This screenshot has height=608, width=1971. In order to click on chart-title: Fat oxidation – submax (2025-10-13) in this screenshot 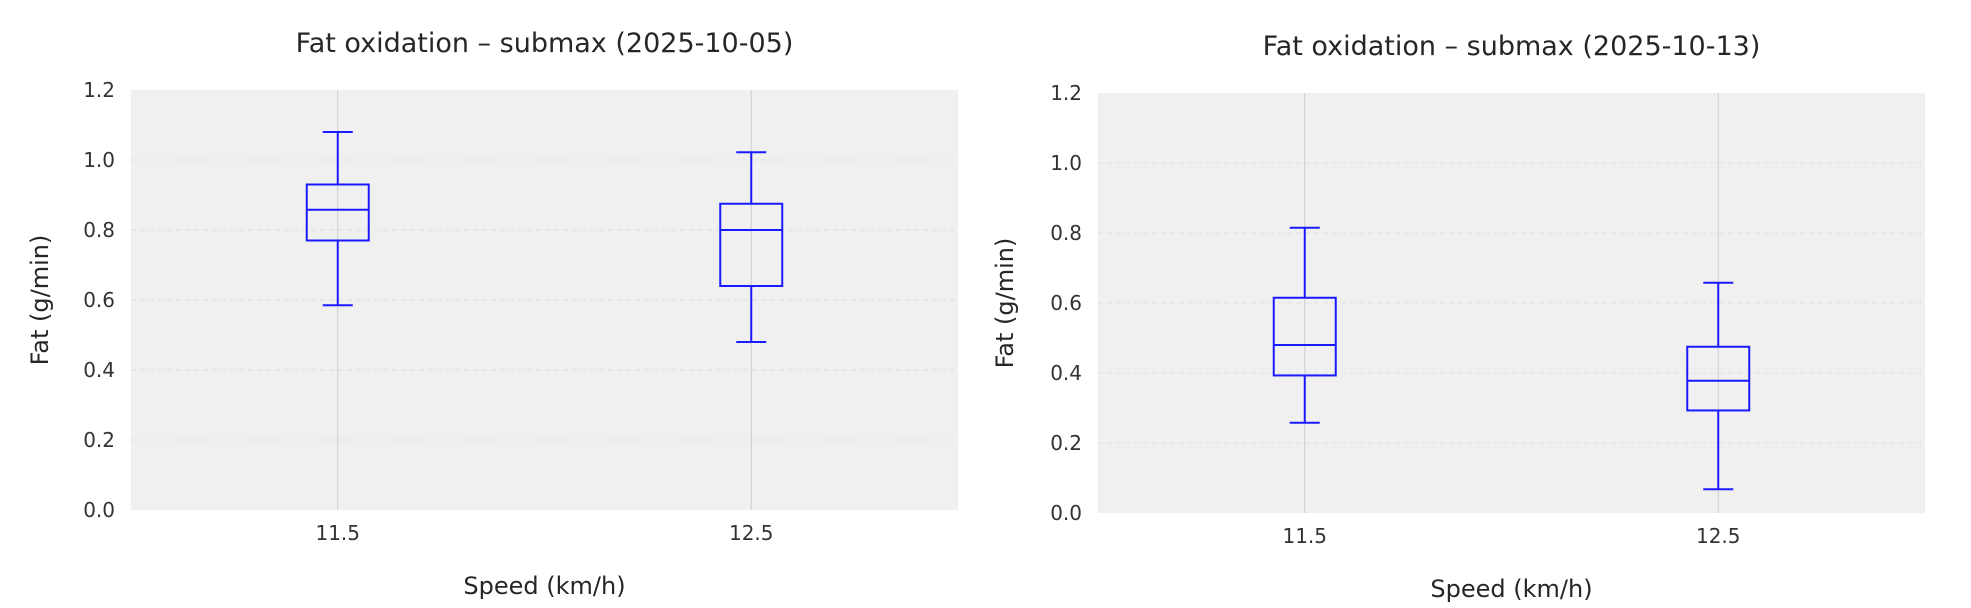, I will do `click(1512, 46)`.